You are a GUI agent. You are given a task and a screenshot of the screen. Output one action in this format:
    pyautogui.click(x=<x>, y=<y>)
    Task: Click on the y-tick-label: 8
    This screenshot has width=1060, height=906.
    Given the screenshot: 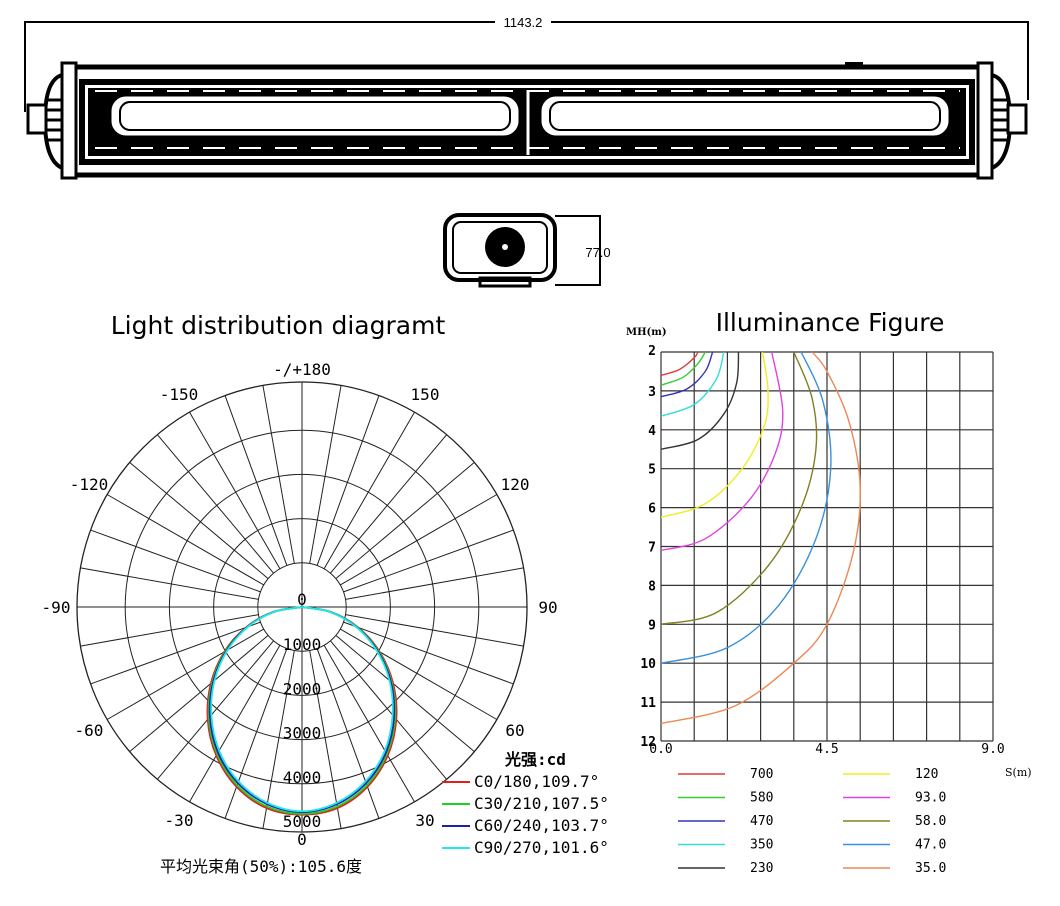 What is the action you would take?
    pyautogui.click(x=652, y=586)
    